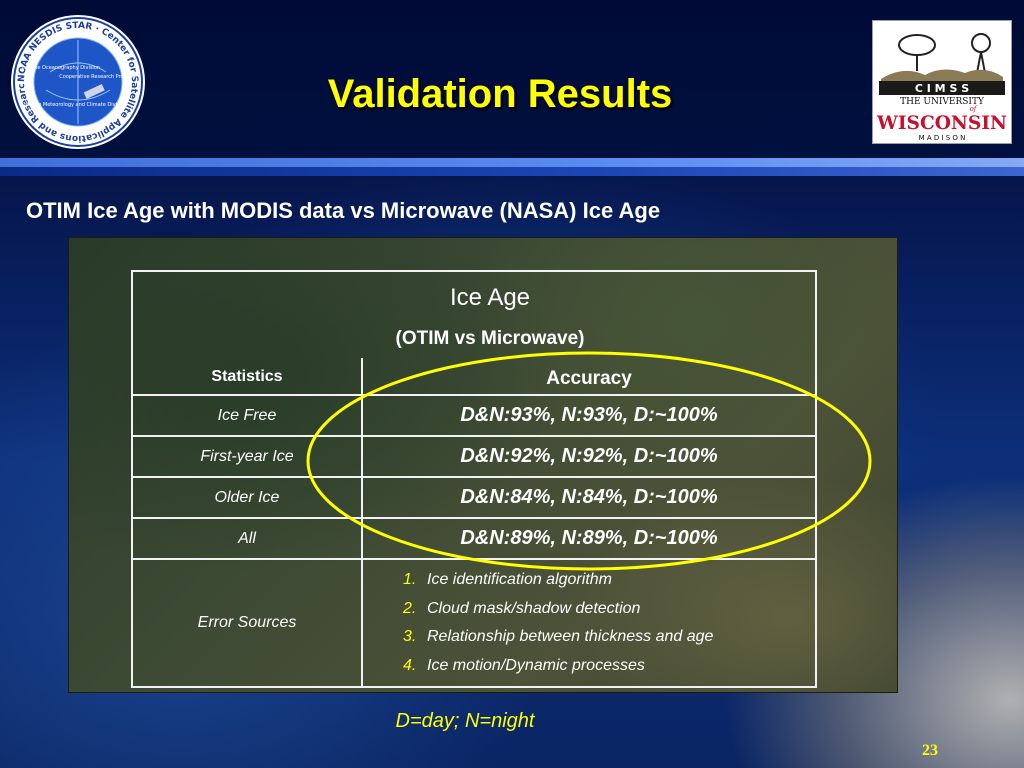 This screenshot has height=768, width=1024. Describe the element at coordinates (519, 579) in the screenshot. I see `list-item-text: Ice identification algorithm` at that location.